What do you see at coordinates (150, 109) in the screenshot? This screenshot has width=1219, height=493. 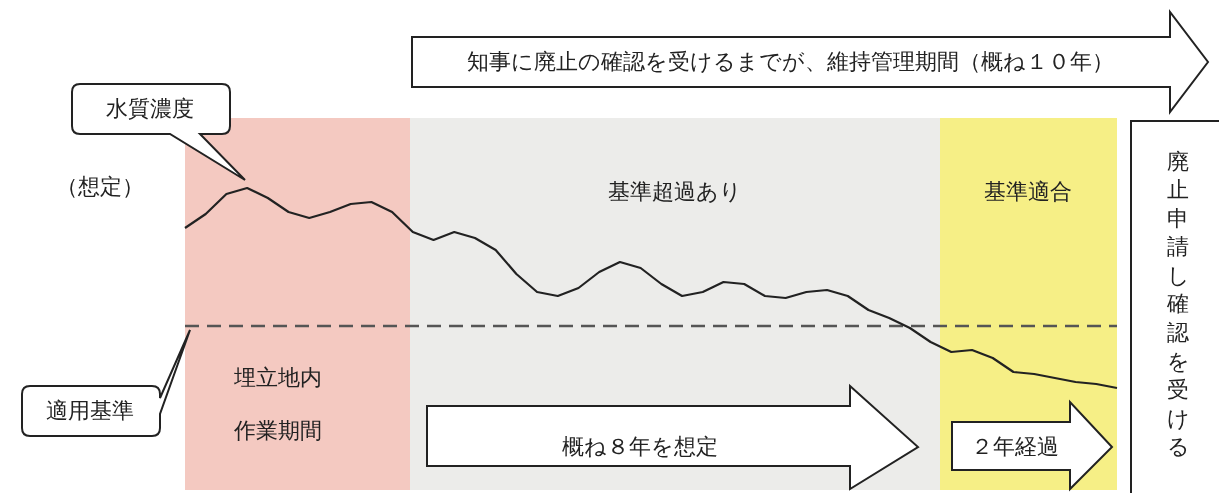 I see `text: 水質濃度` at bounding box center [150, 109].